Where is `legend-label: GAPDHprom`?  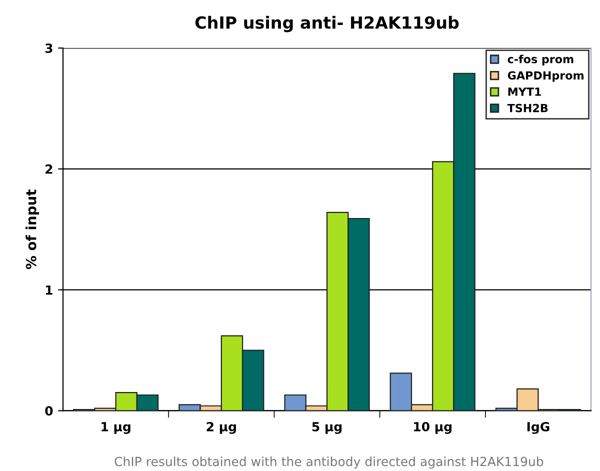 legend-label: GAPDHprom is located at coordinates (546, 76).